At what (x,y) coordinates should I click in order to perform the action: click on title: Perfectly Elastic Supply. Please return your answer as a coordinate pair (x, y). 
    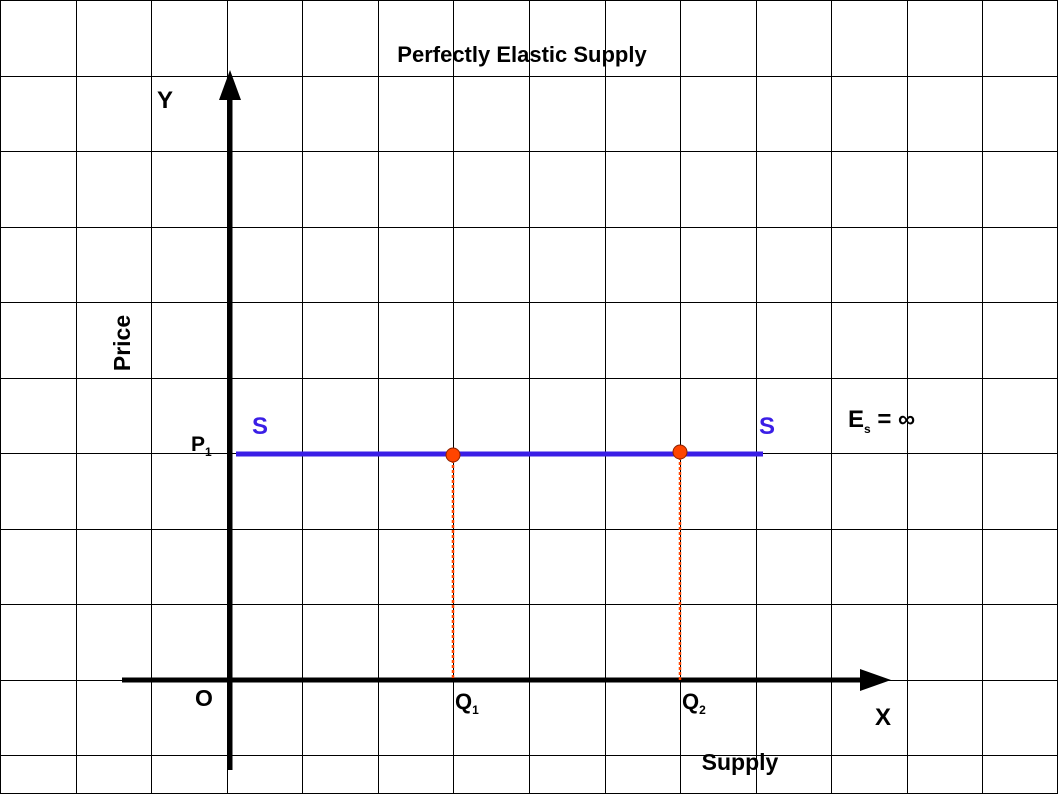
    Looking at the image, I should click on (522, 54).